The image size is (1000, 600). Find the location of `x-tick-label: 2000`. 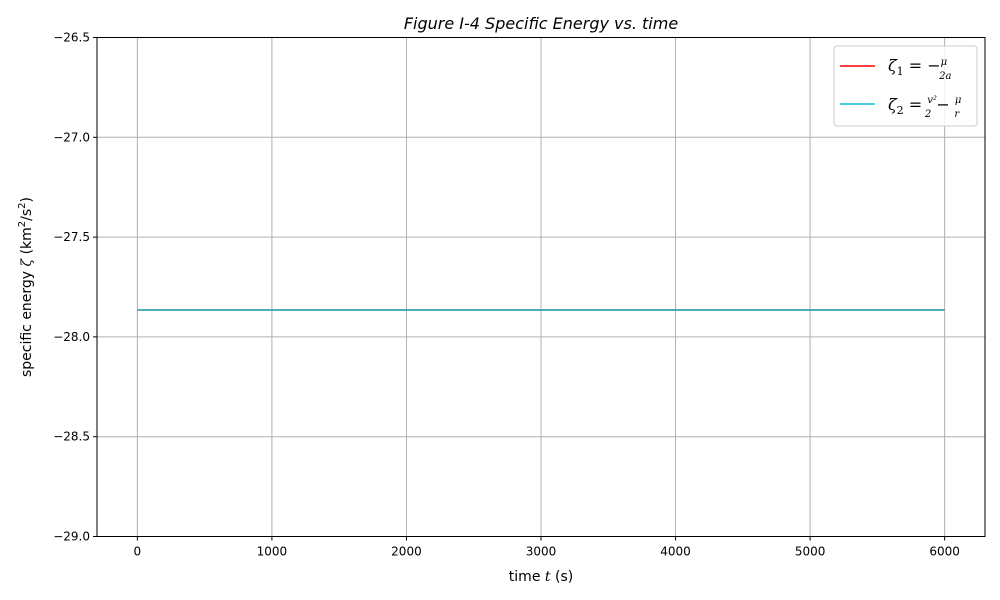

x-tick-label: 2000 is located at coordinates (406, 552).